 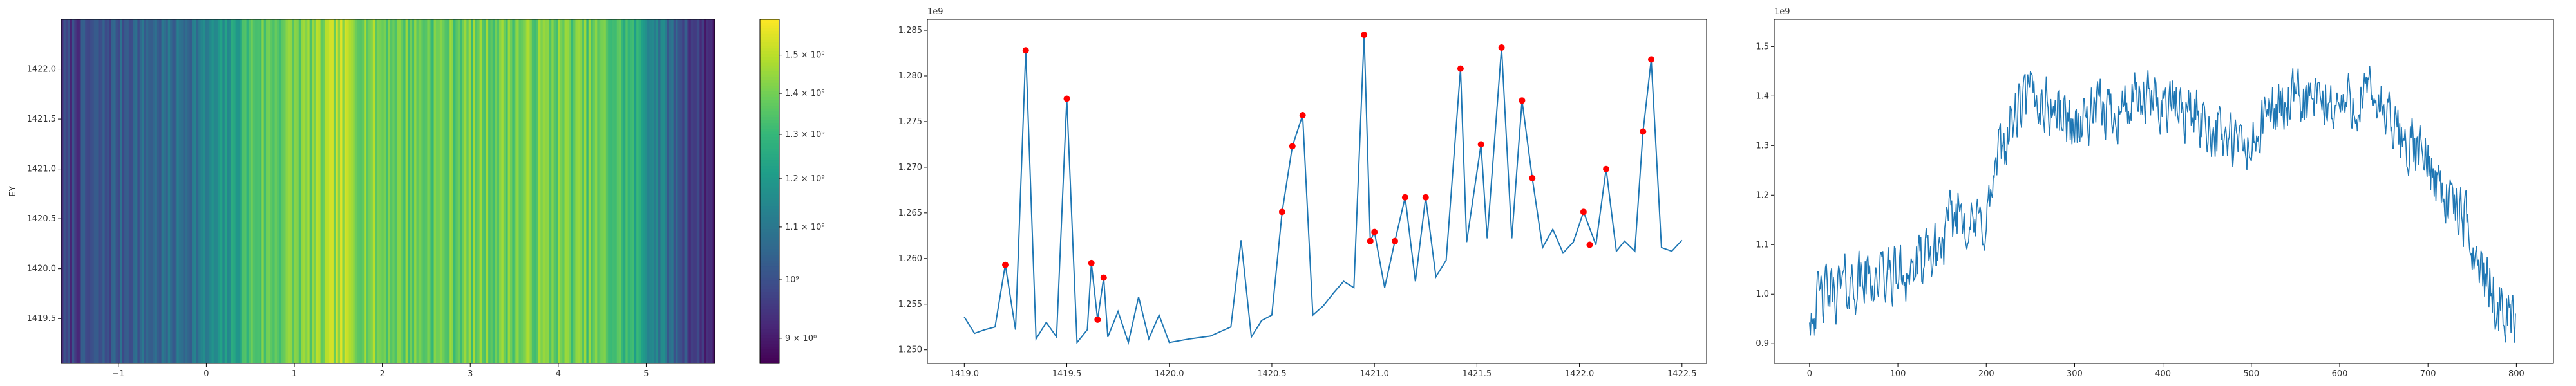 I want to click on x-tick-label: 200, so click(x=1986, y=374).